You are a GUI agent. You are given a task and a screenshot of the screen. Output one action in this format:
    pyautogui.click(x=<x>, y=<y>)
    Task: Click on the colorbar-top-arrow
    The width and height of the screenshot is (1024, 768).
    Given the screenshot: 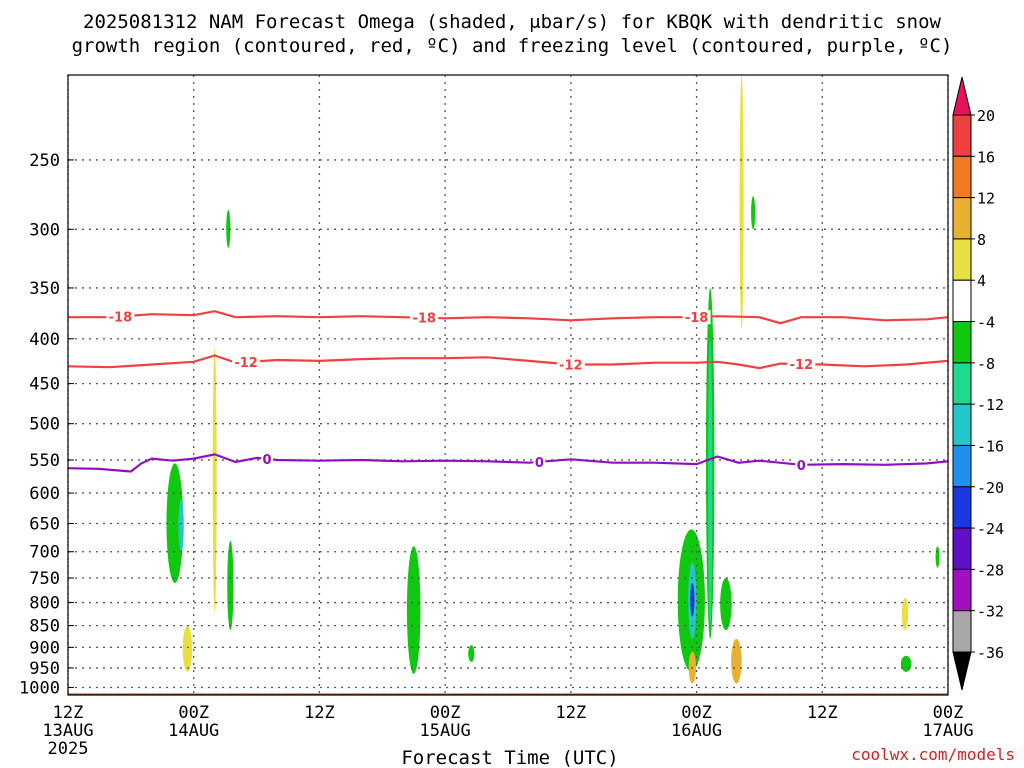 What is the action you would take?
    pyautogui.click(x=962, y=96)
    